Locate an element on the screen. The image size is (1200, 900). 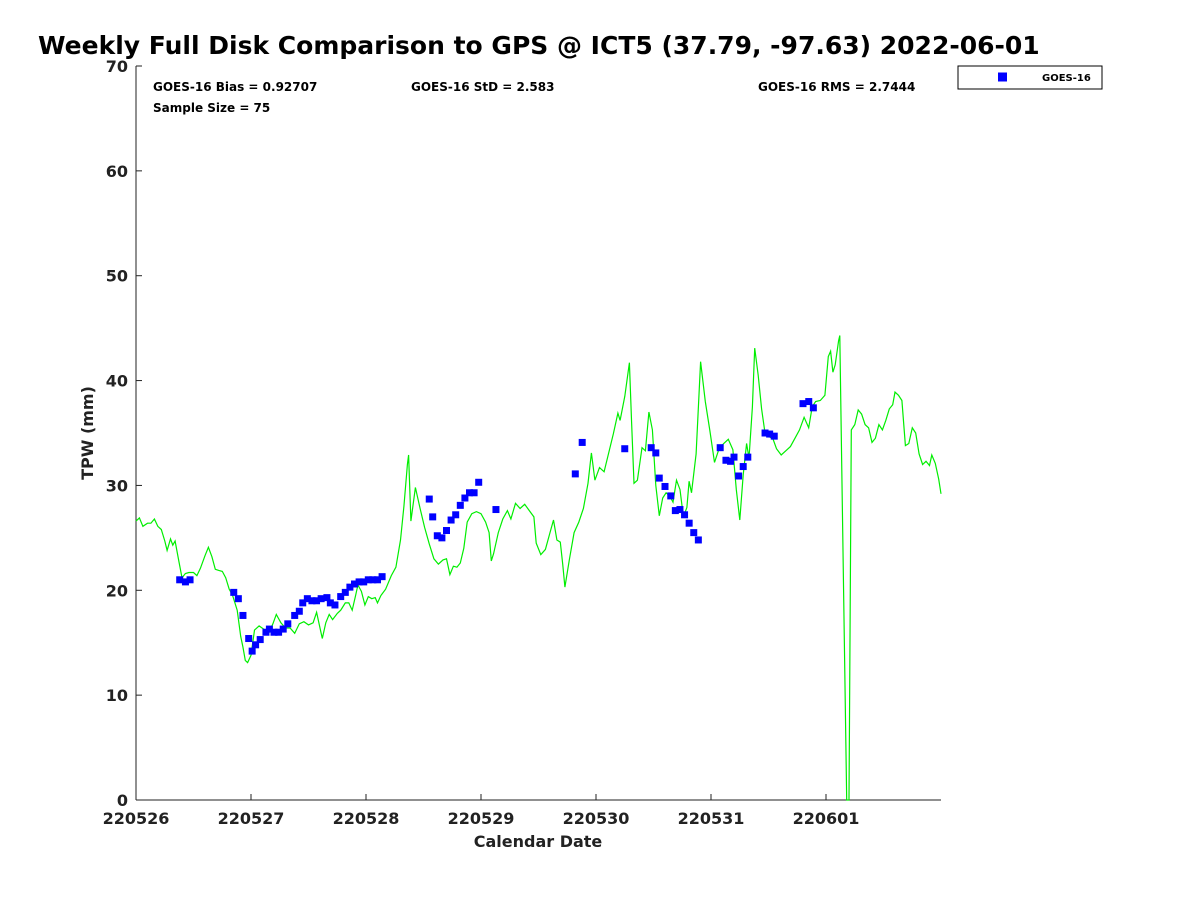
y-tick-label: 50 is located at coordinates (117, 276).